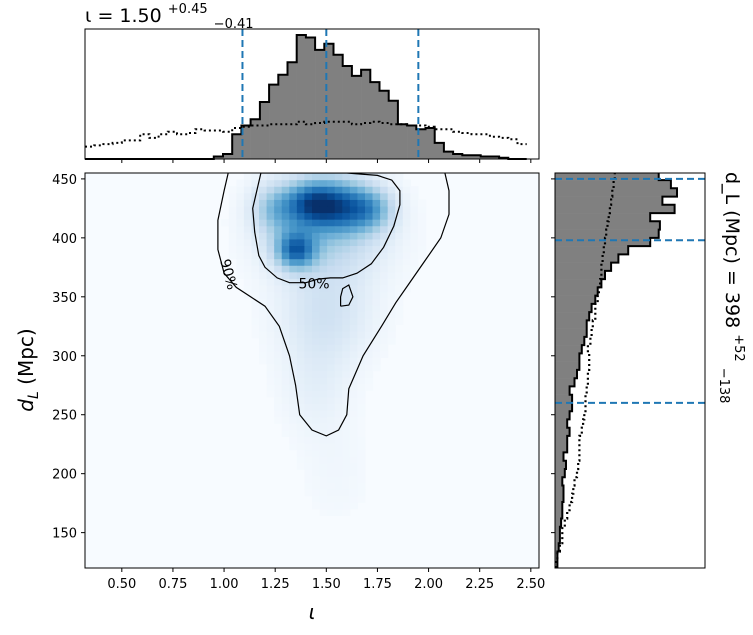 The width and height of the screenshot is (753, 635). Describe the element at coordinates (64, 416) in the screenshot. I see `y-tick-label: 250` at that location.